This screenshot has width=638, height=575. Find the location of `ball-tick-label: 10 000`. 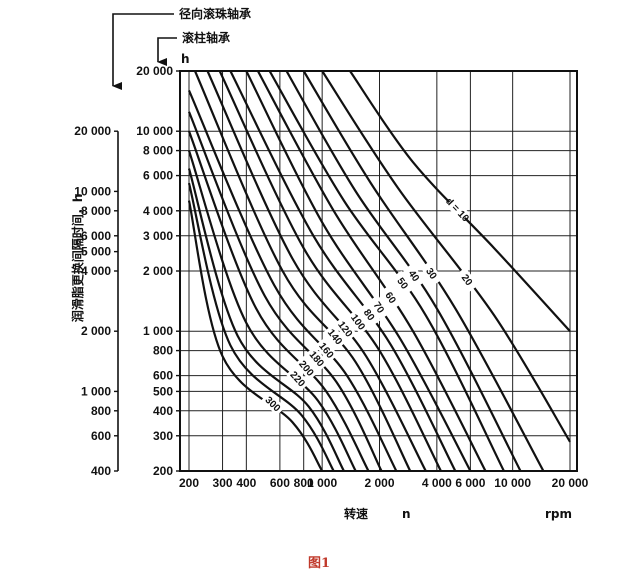

ball-tick-label: 10 000 is located at coordinates (92, 191).